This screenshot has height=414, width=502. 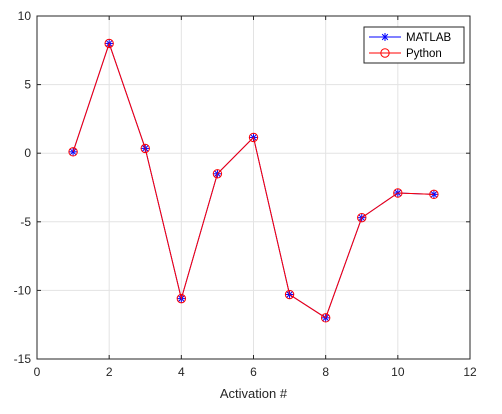 I want to click on x-axis-label: Activation #, so click(x=254, y=393).